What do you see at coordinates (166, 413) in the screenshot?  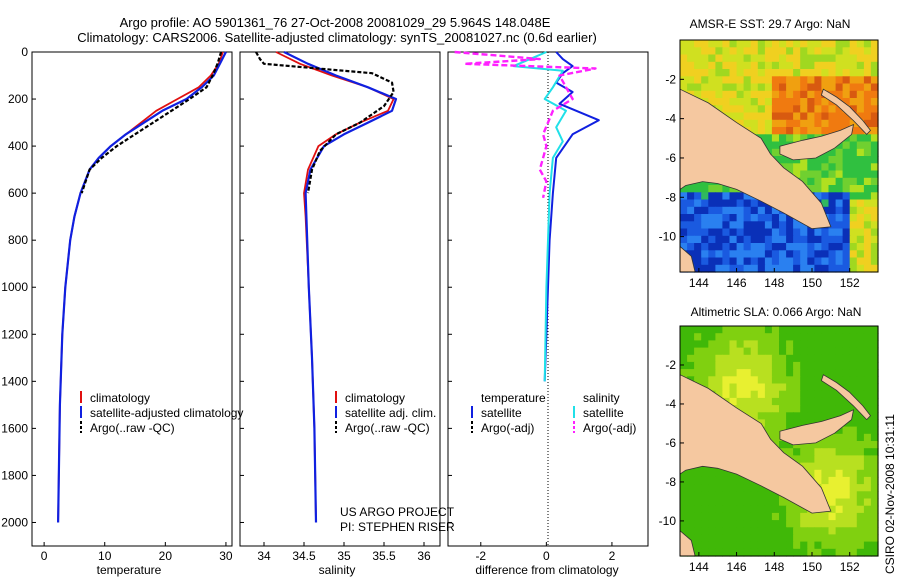 I see `legend-label-satellite: satellite-adjusted climatology` at bounding box center [166, 413].